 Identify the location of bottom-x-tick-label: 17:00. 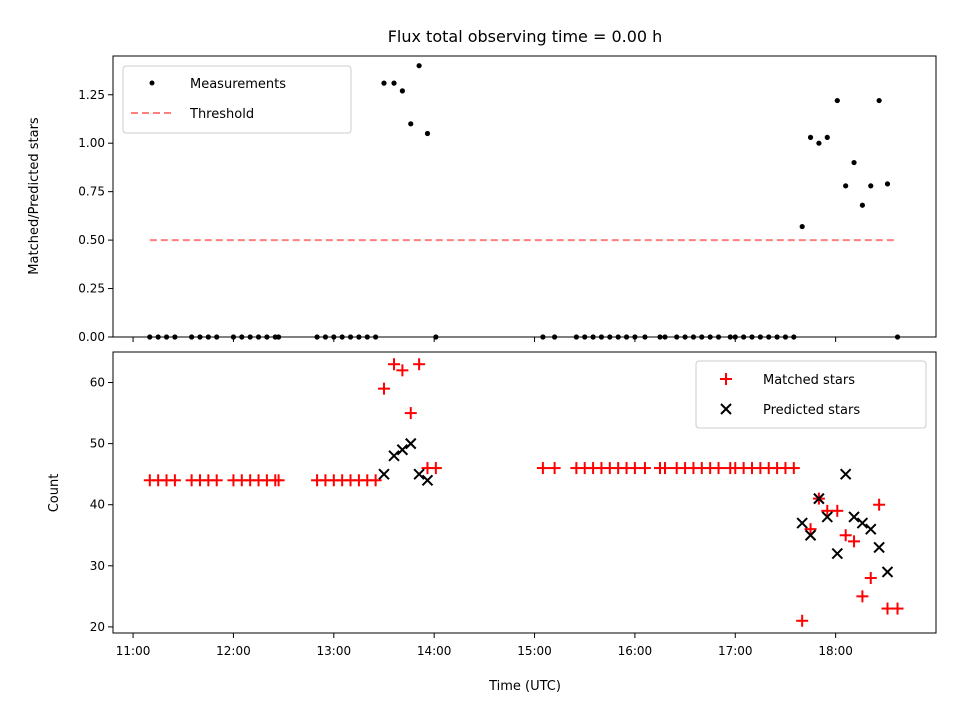
(735, 651).